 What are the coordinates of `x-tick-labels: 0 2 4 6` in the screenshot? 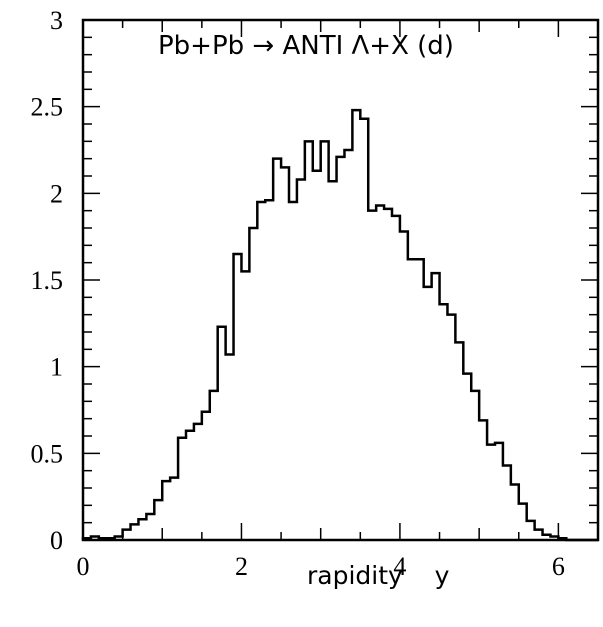 It's located at (321, 566).